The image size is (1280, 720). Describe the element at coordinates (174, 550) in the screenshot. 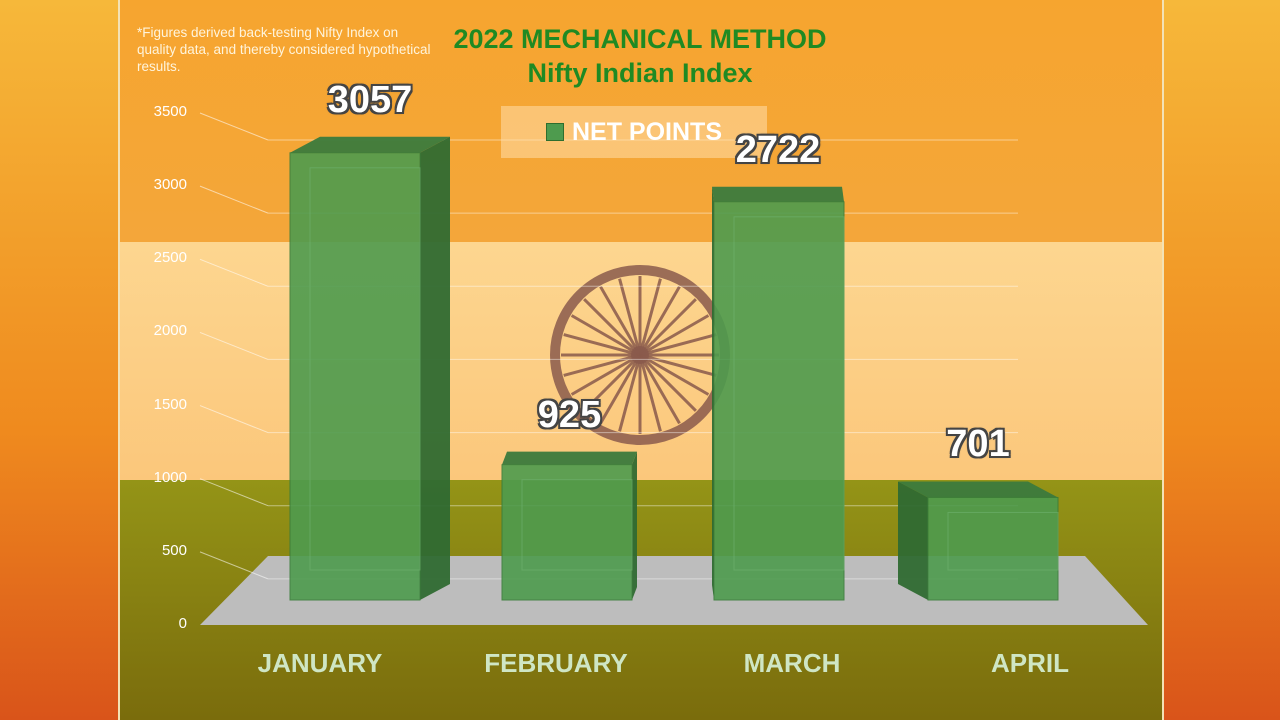

I see `y-tick-label: 500` at that location.